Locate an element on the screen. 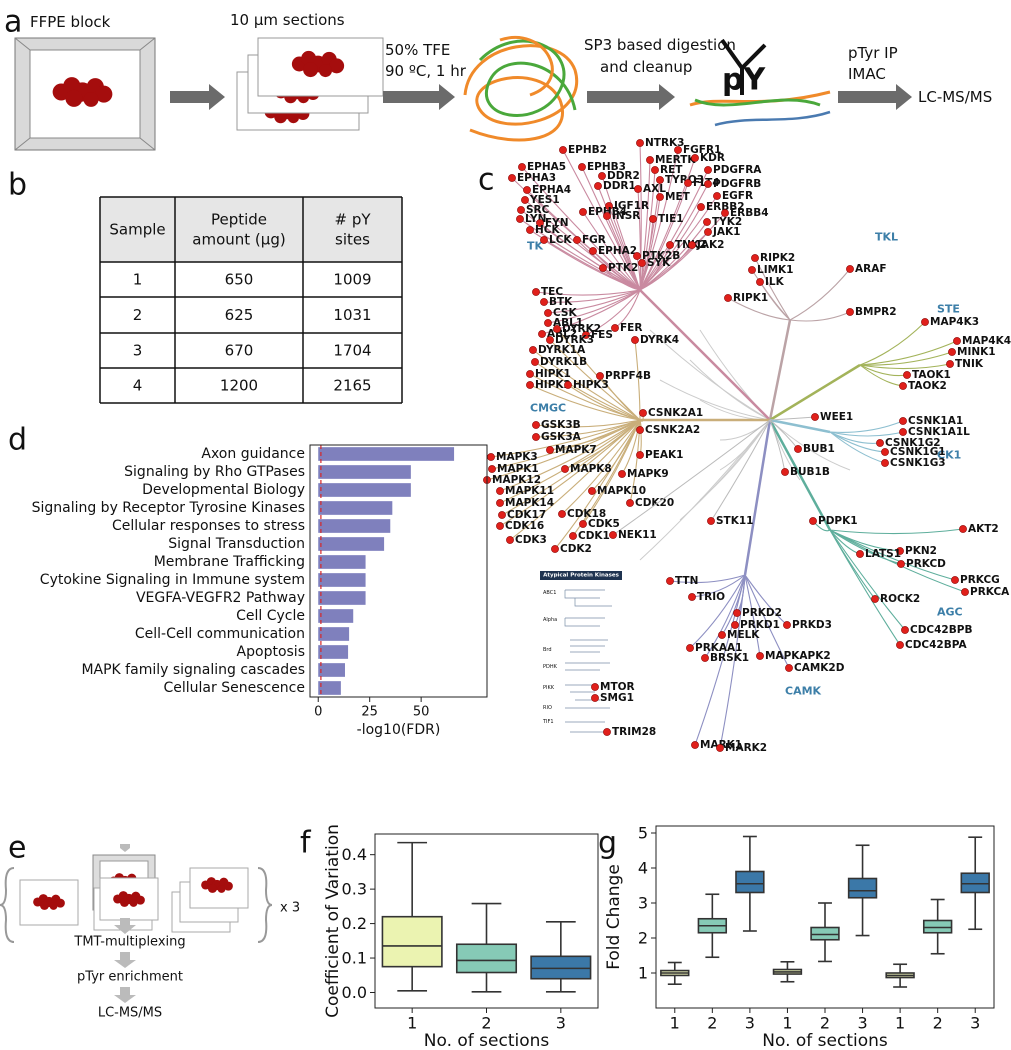  kinase-group-label: CMGC is located at coordinates (548, 408).